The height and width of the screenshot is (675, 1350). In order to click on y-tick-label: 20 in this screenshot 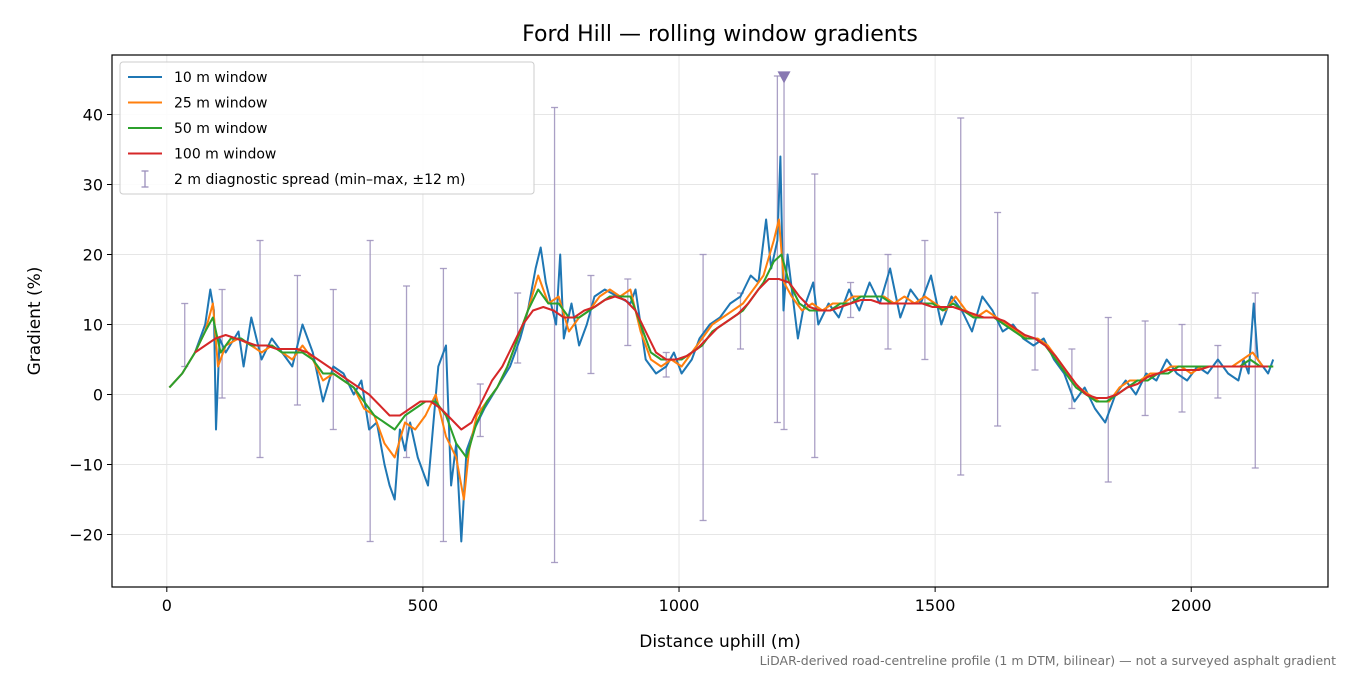, I will do `click(93, 255)`.